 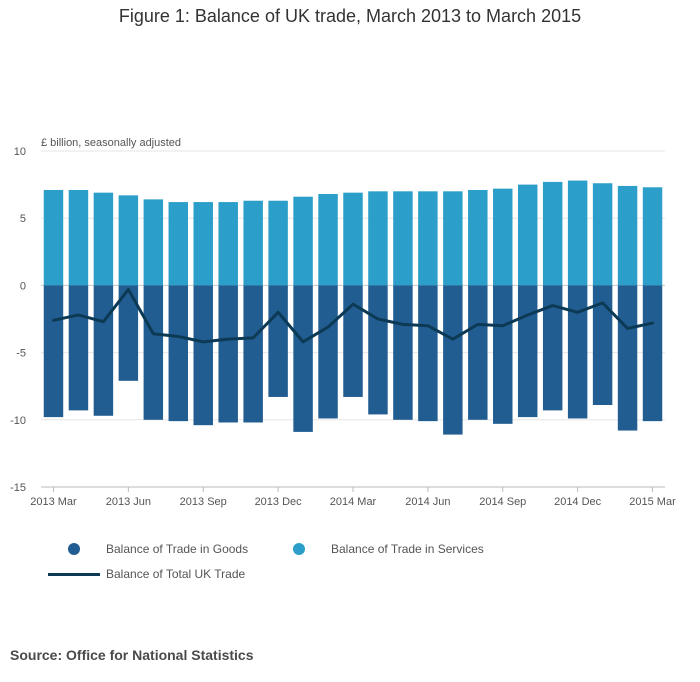 I want to click on legend-item-total: Balance of Total UK Trade, so click(x=146, y=574).